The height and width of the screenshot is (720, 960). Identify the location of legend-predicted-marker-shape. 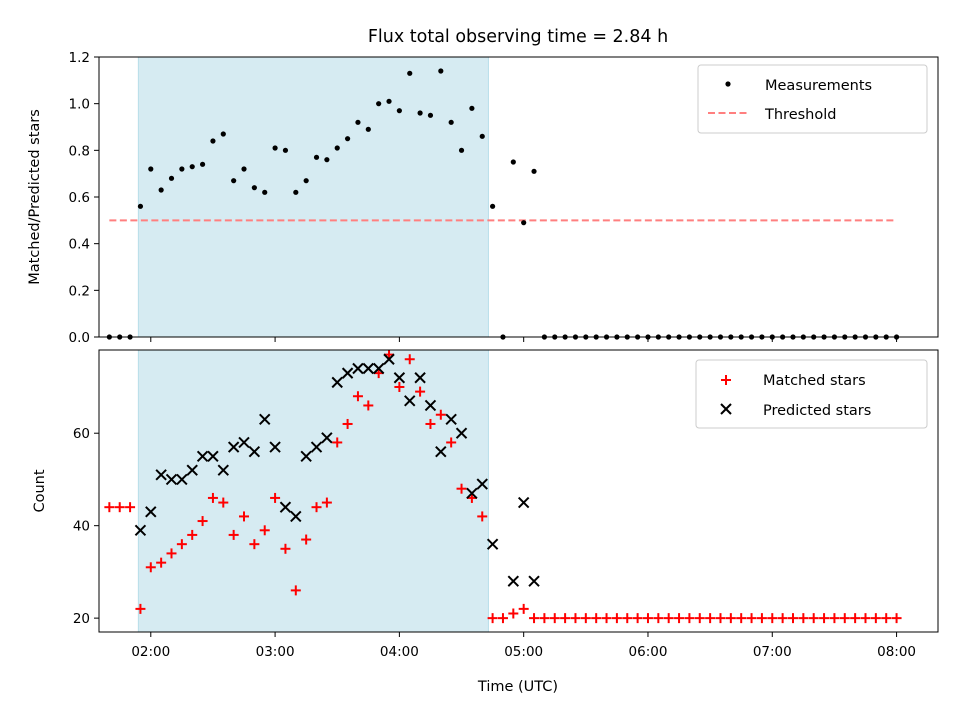
(726, 409).